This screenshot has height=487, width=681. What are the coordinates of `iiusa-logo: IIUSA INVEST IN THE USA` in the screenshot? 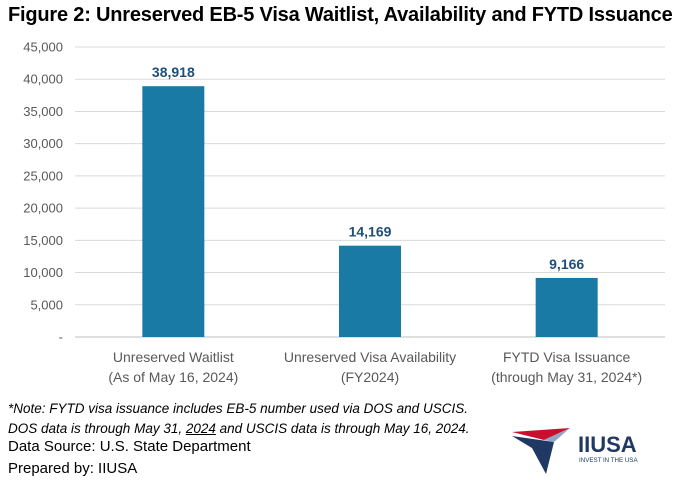 It's located at (575, 451).